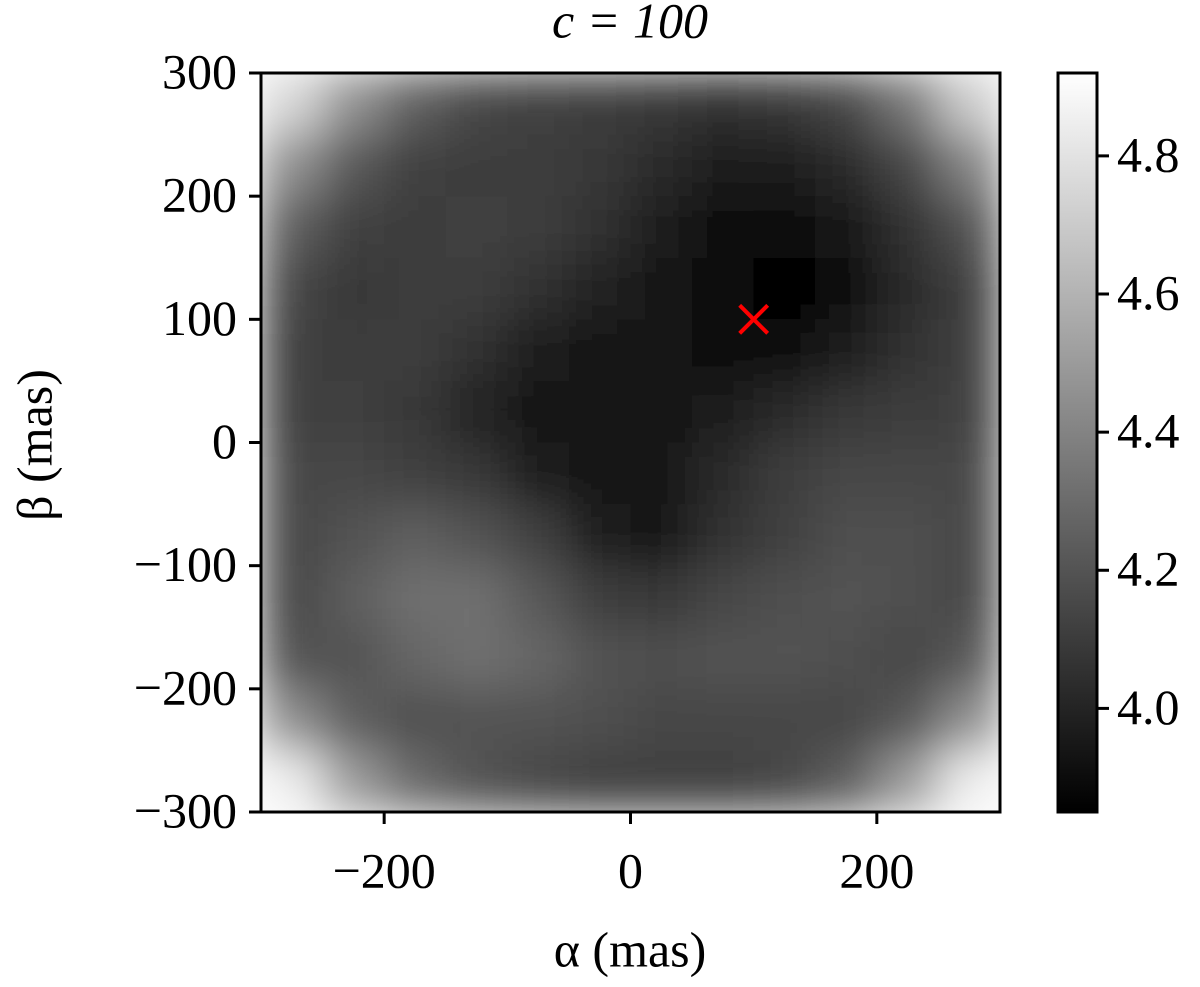 The width and height of the screenshot is (1200, 987). Describe the element at coordinates (1148, 292) in the screenshot. I see `colorbar-tick-label: 4.6` at that location.